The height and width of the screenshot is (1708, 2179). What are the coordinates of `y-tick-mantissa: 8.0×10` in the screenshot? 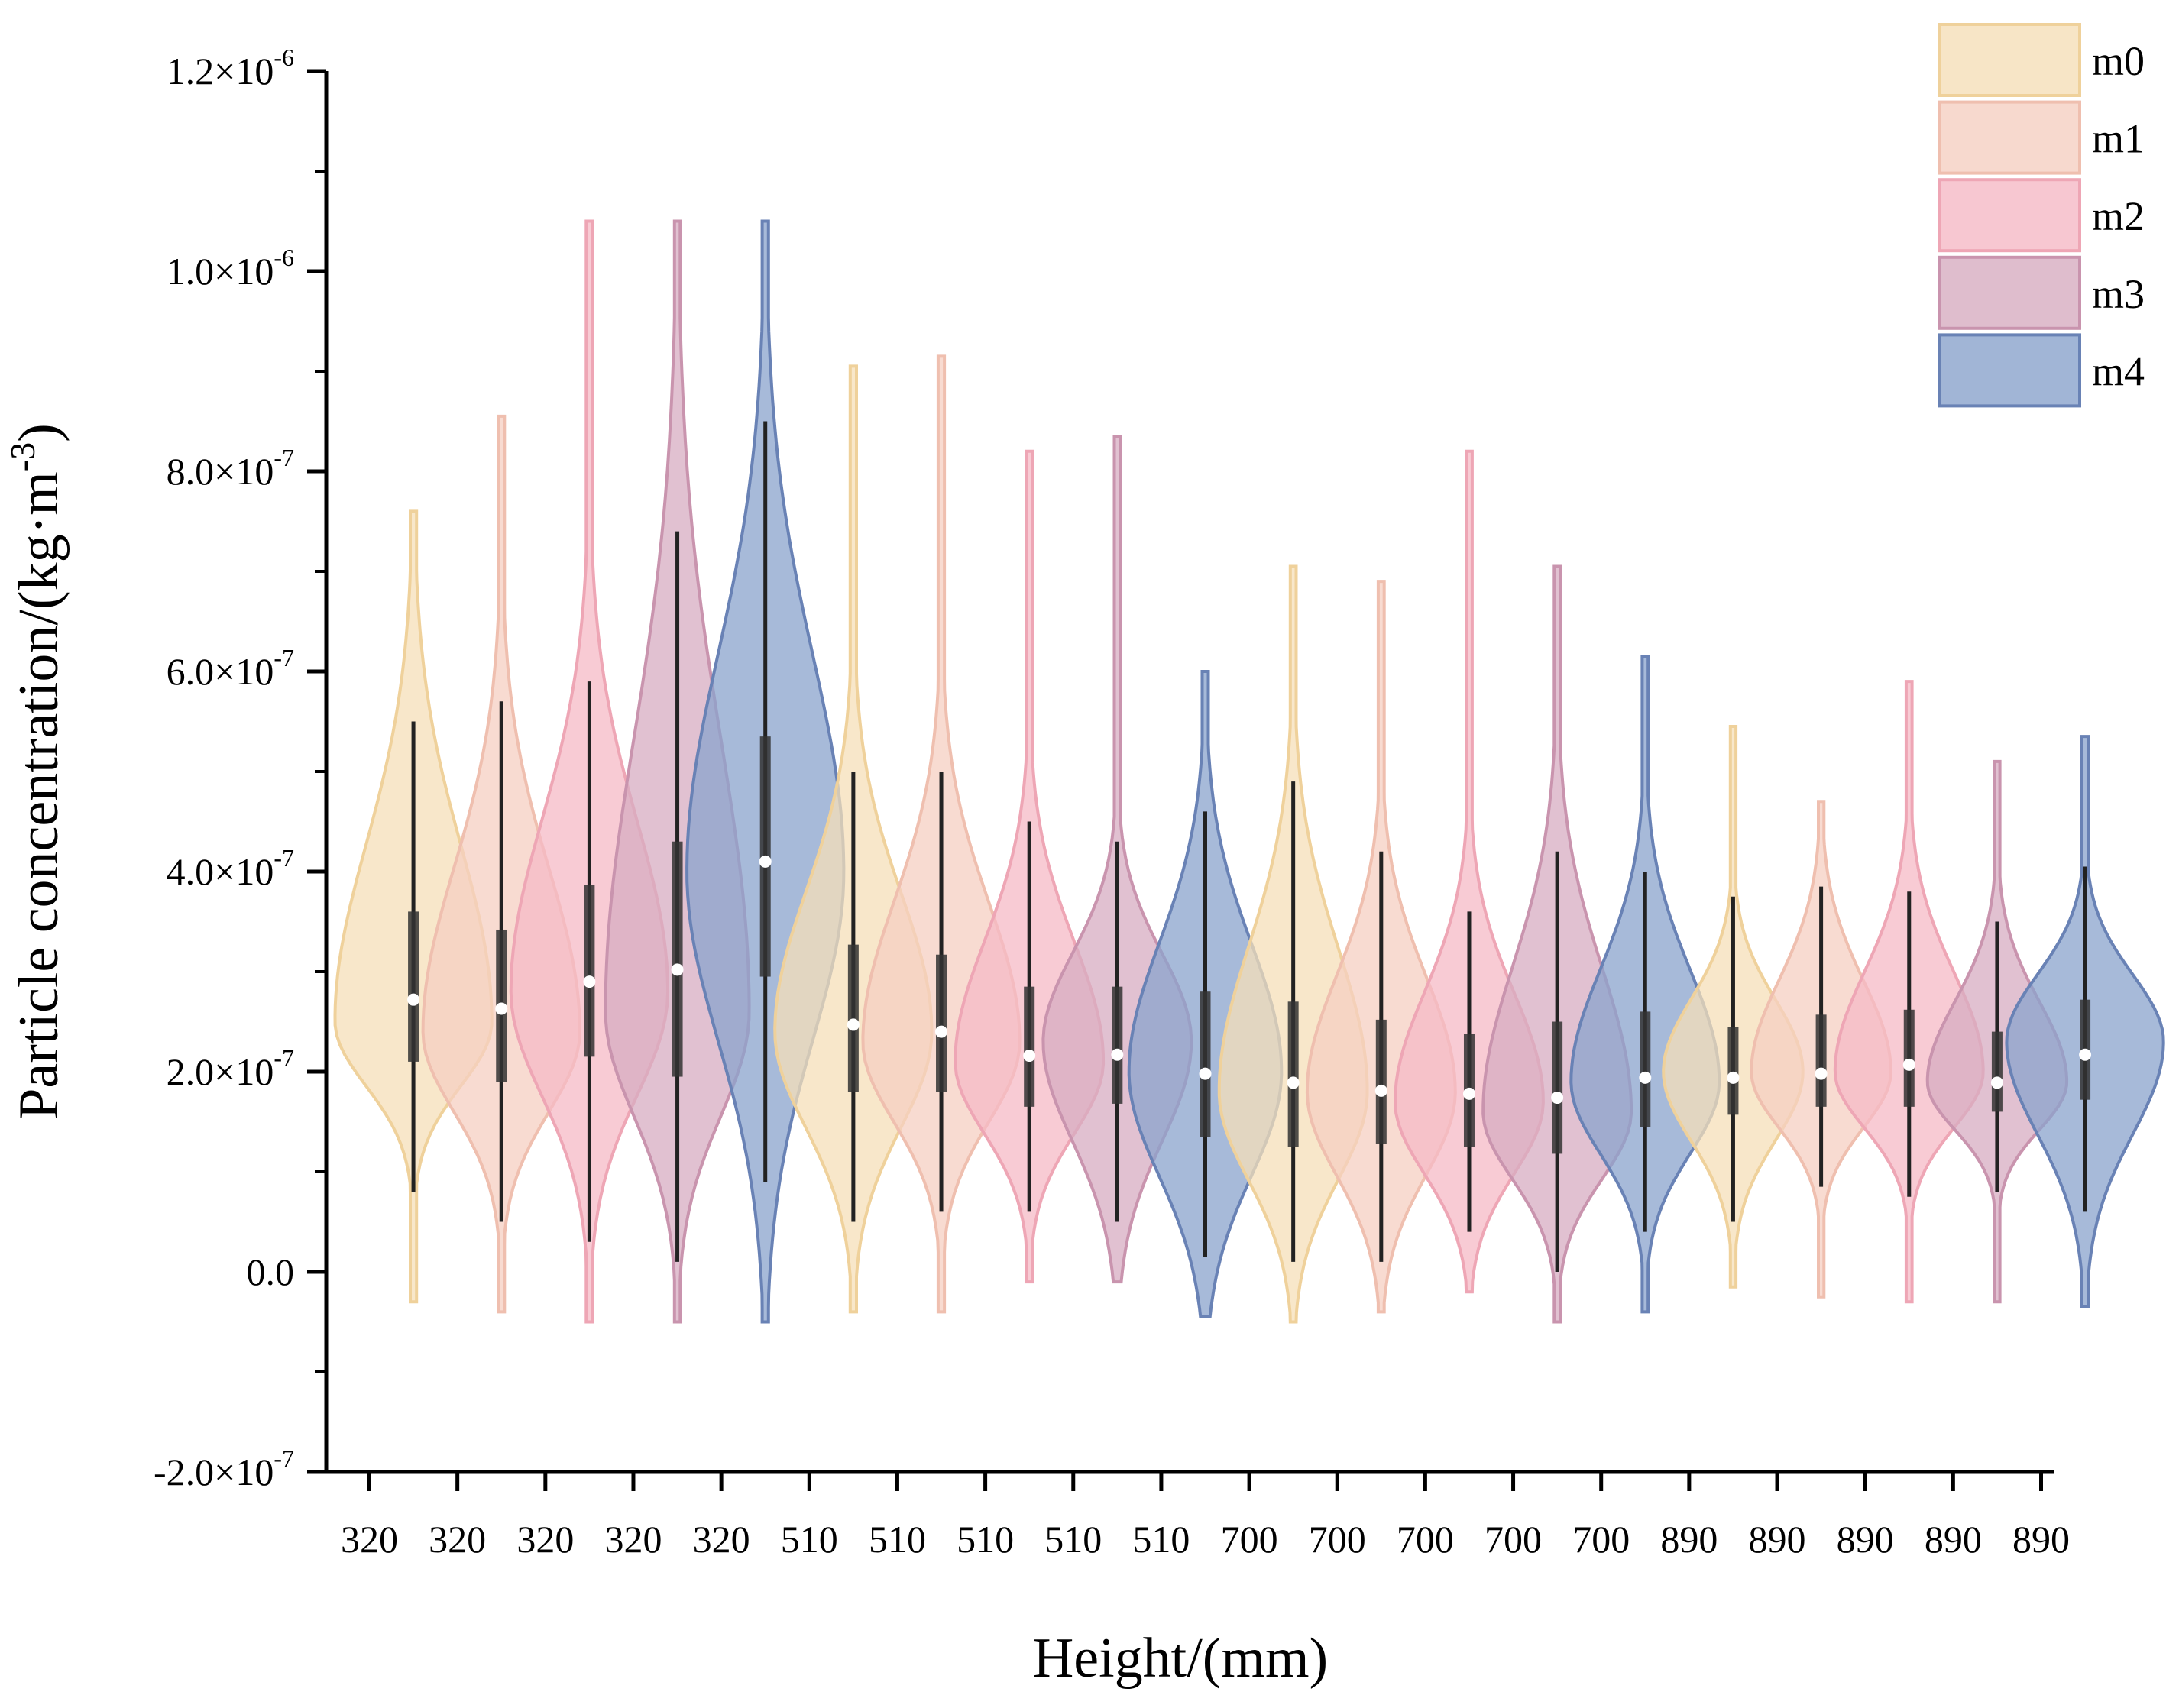 It's located at (220, 471).